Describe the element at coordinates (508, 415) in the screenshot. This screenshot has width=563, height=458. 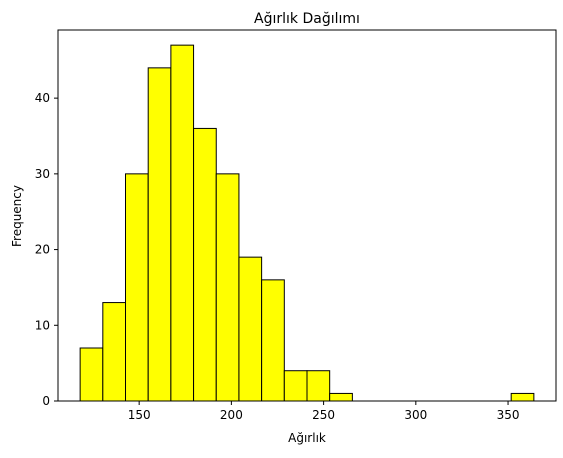
I see `x-tick-label: 350` at that location.